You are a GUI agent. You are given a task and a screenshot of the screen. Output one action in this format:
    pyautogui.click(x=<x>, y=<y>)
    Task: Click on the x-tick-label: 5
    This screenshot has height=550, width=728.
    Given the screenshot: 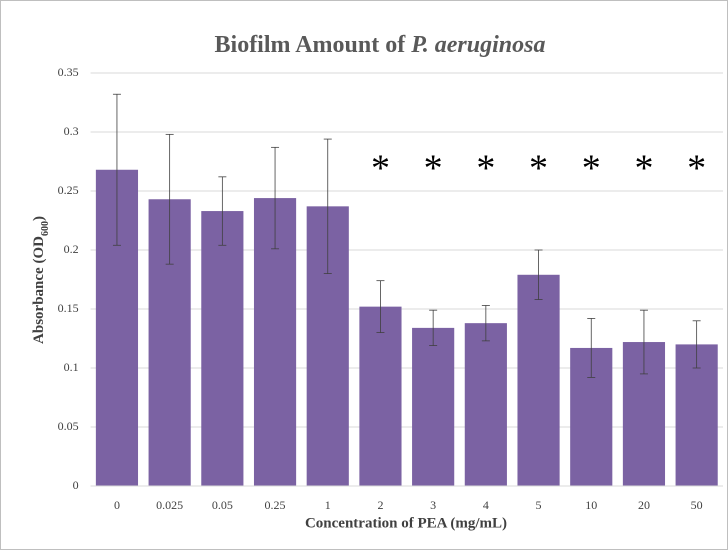 What is the action you would take?
    pyautogui.click(x=539, y=505)
    